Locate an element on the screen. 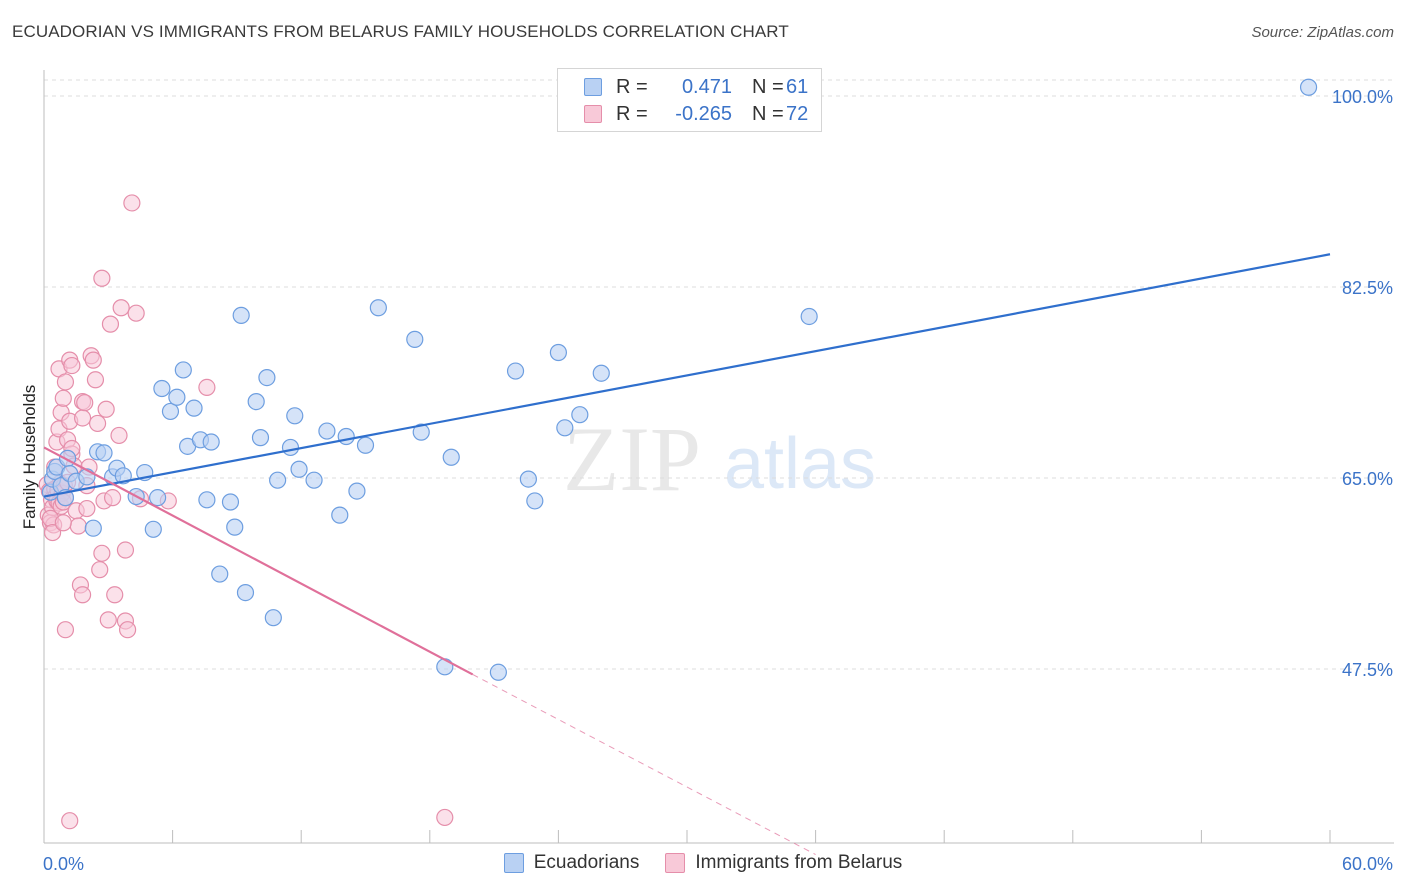  legend-row-pink: R = -0.265 N = 72 is located at coordinates (696, 114).